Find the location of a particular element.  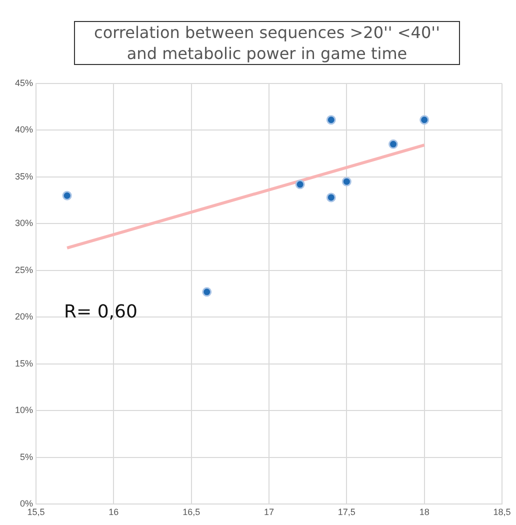

x-tick-label: 18,5 is located at coordinates (502, 512).